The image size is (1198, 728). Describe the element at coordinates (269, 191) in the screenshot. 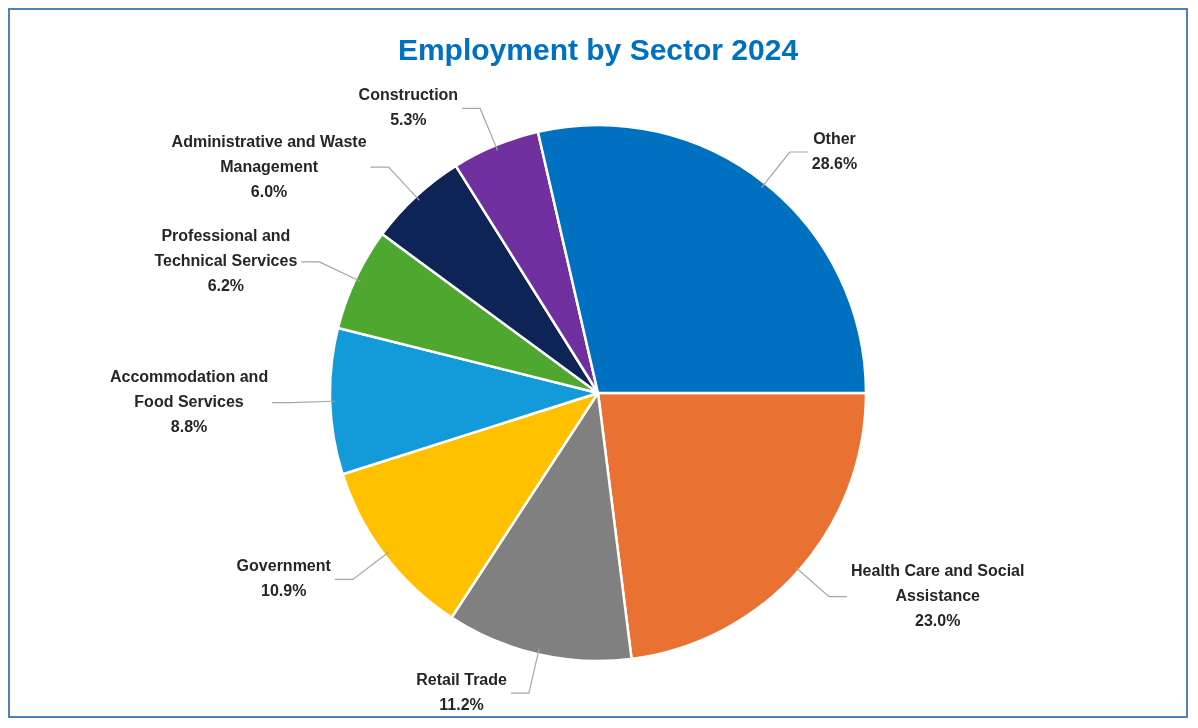

I see `data-label: 6.0%` at that location.